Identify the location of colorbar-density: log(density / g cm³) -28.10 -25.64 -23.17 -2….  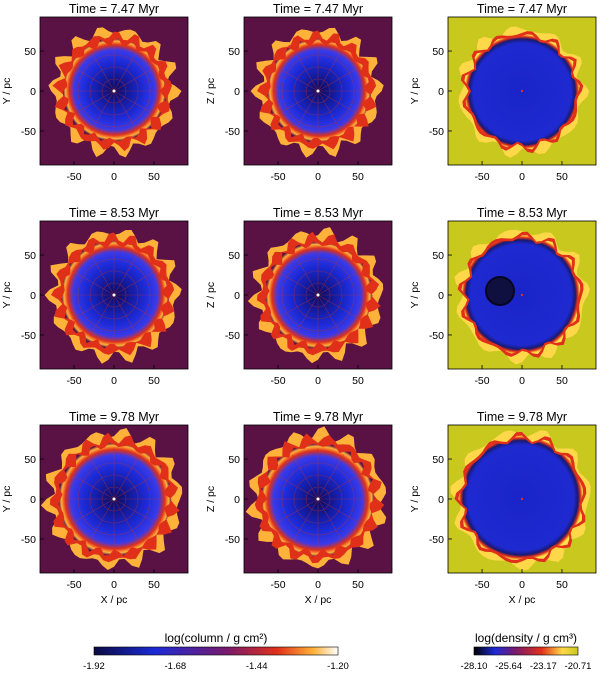
(526, 651).